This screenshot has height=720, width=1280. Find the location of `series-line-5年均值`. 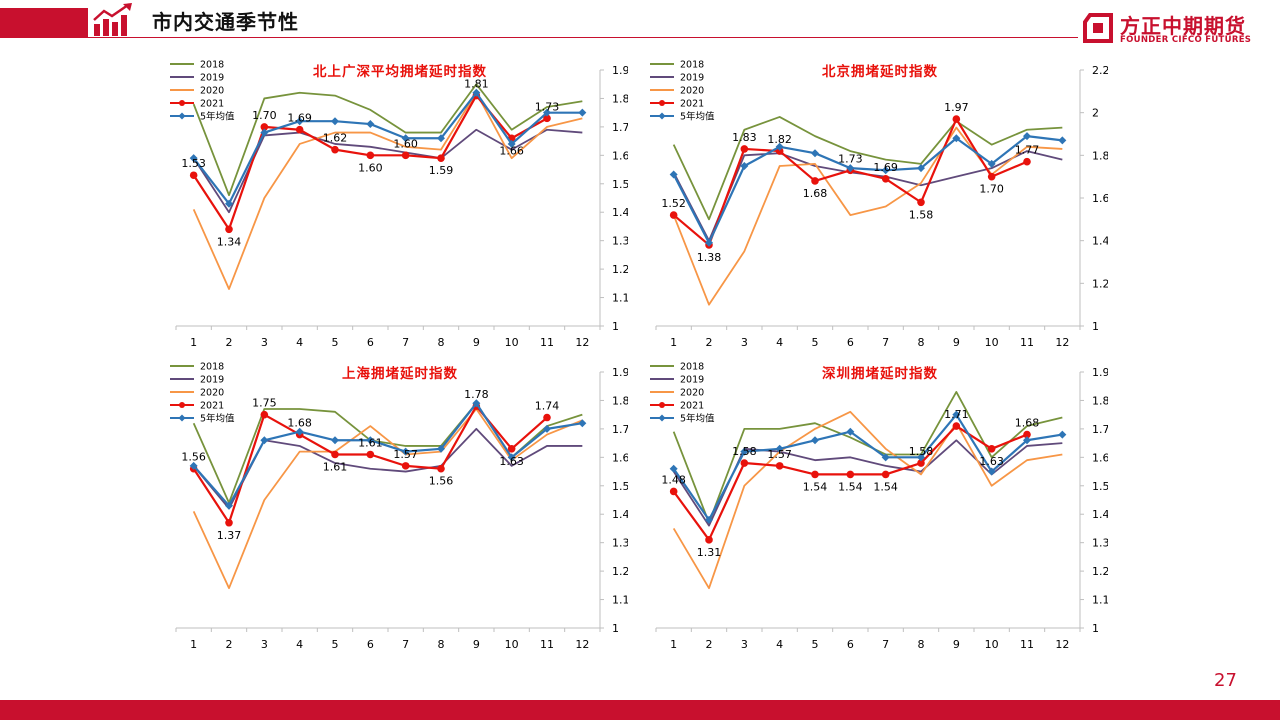

series-line-5年均值 is located at coordinates (867, 189).